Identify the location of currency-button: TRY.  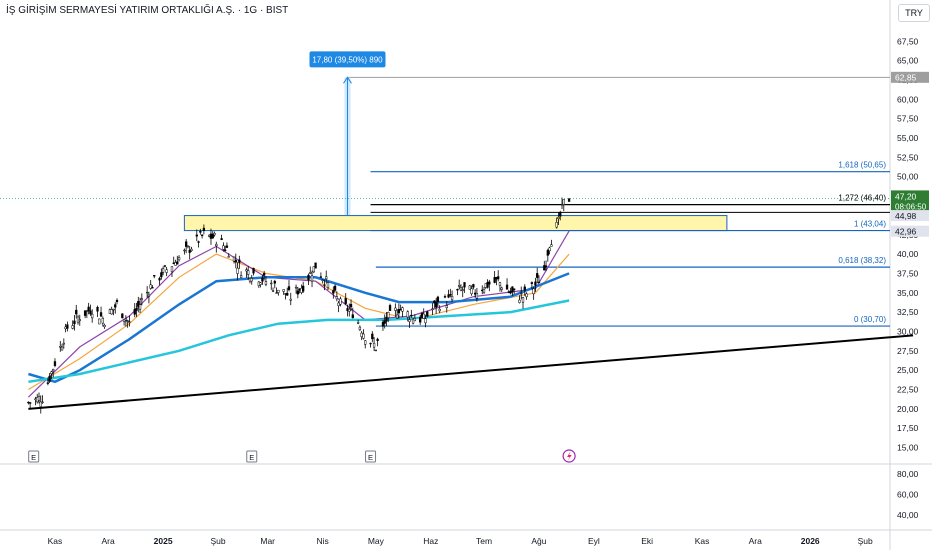
(914, 13).